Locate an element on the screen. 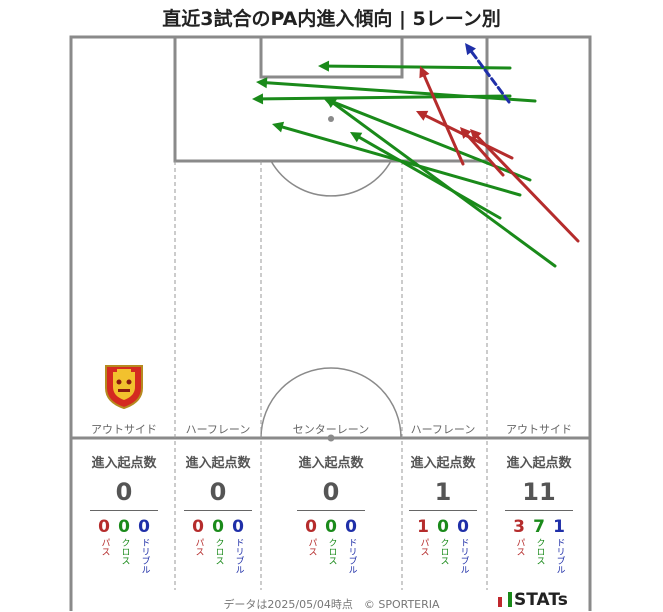  entry-breakdown: 3 パス 7 クロス 1 ドリブル is located at coordinates (539, 545).